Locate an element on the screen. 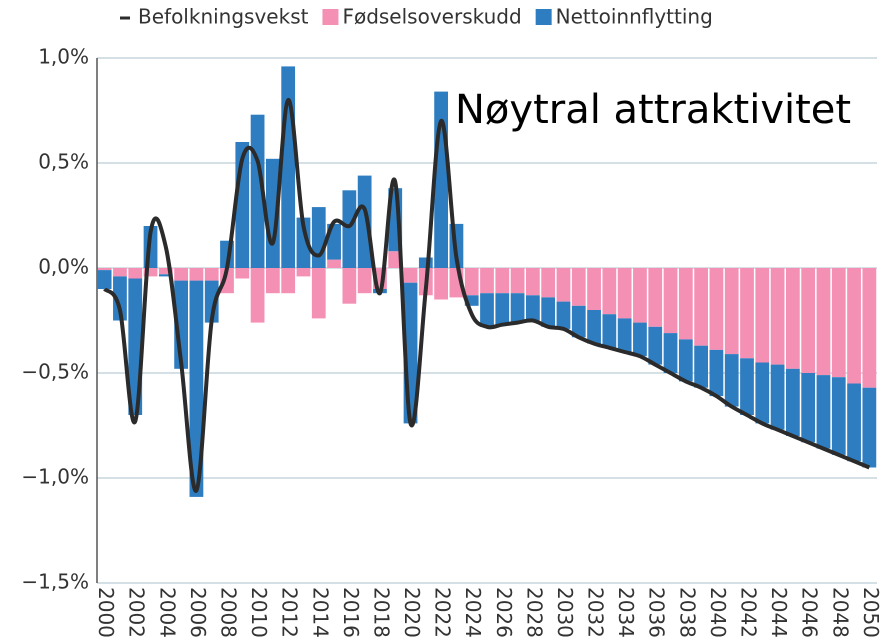  legend-label: Fødselsoverskudd is located at coordinates (431, 17).